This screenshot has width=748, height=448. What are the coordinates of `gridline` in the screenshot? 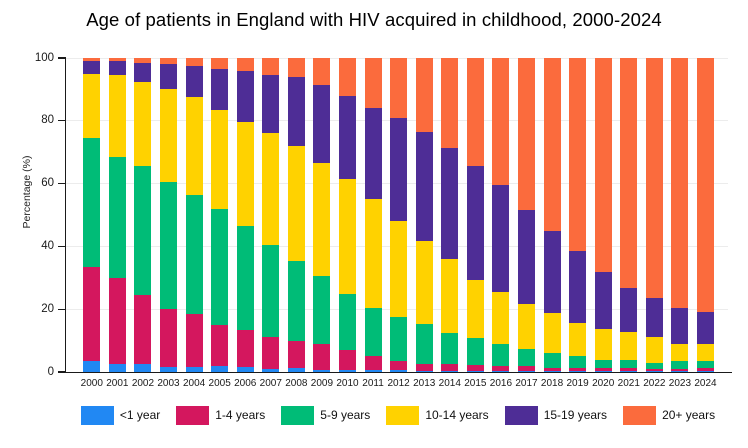 It's located at (397, 58).